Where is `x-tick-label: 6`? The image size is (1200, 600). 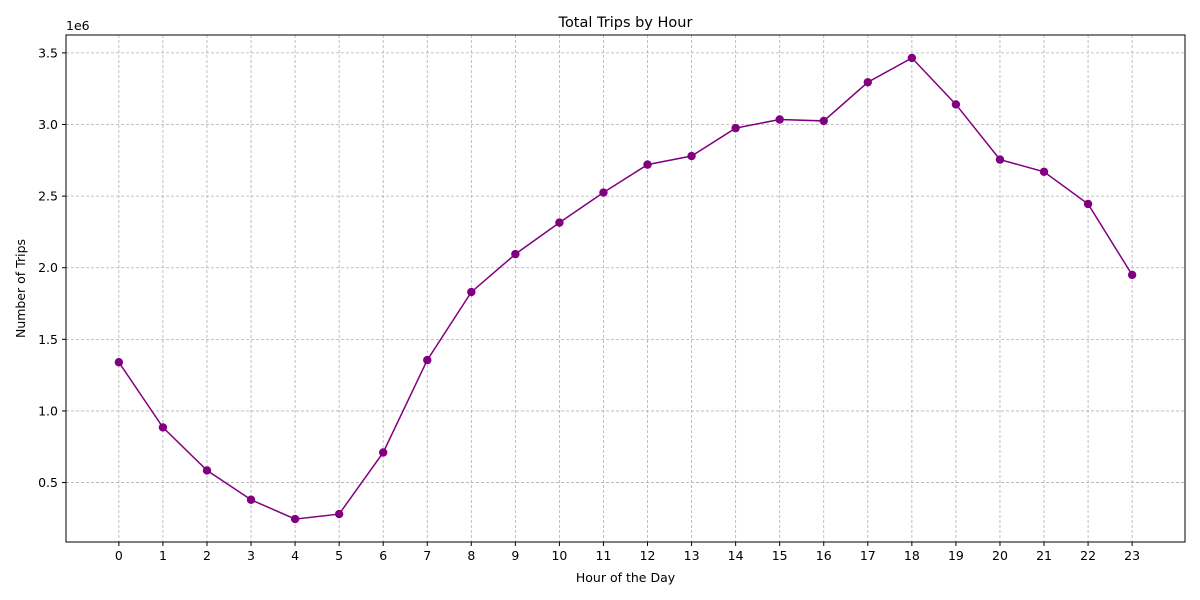
x-tick-label: 6 is located at coordinates (383, 555).